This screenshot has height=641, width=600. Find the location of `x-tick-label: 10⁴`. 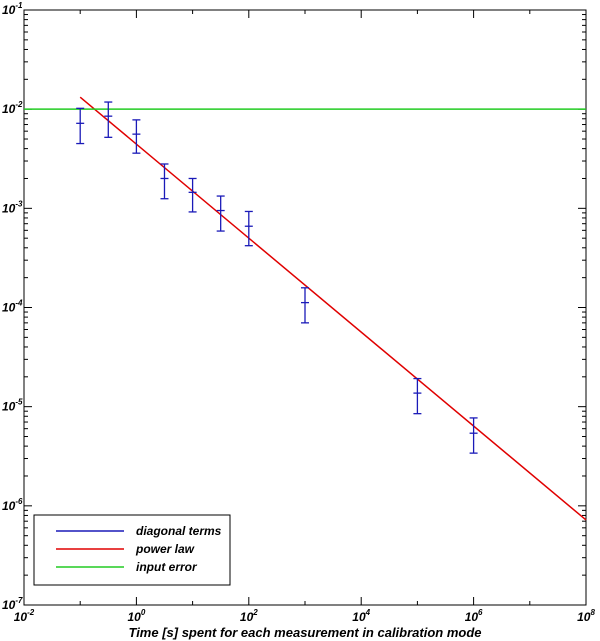

x-tick-label: 10⁴ is located at coordinates (361, 616).